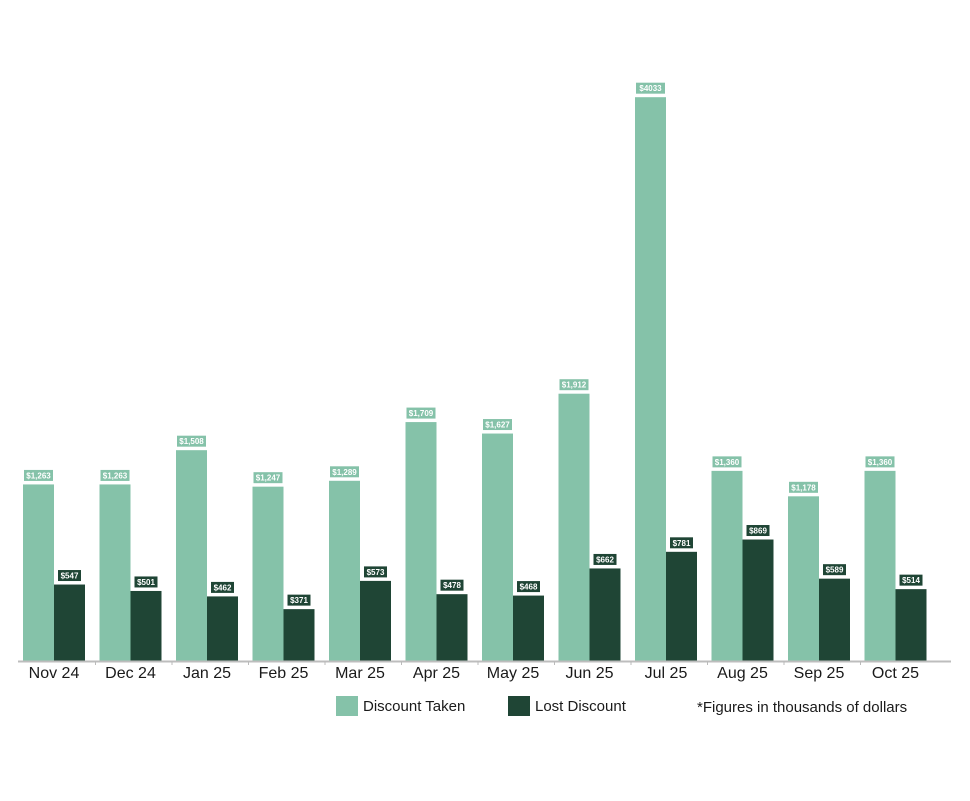 Image resolution: width=970 pixels, height=801 pixels. I want to click on data-label-lost-discount-mar-25: $573, so click(376, 572).